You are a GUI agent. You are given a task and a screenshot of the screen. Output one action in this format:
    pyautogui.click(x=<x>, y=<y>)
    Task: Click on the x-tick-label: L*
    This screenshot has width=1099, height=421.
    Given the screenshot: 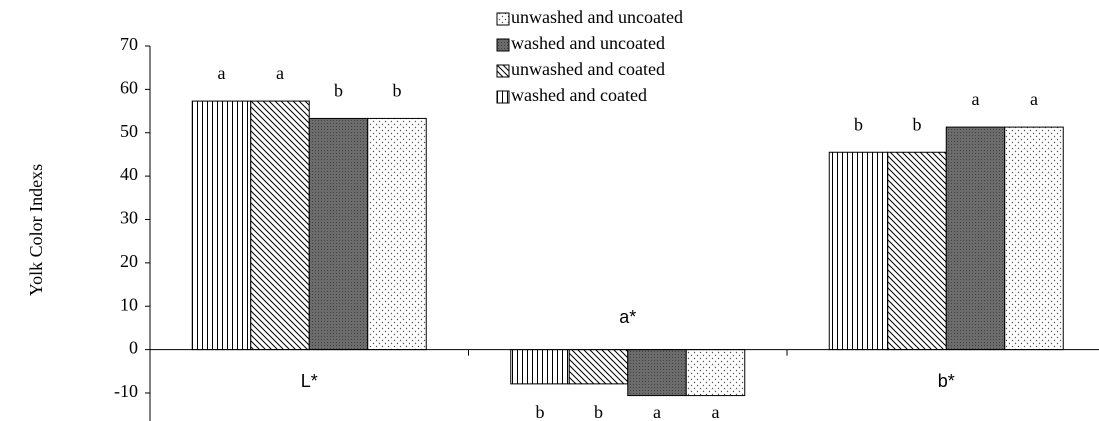 What is the action you would take?
    pyautogui.click(x=309, y=381)
    